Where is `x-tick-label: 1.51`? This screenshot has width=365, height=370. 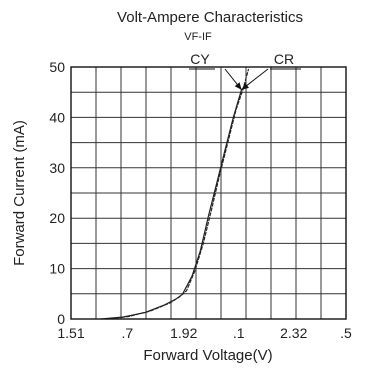
x-tick-label: 1.51 is located at coordinates (70, 333).